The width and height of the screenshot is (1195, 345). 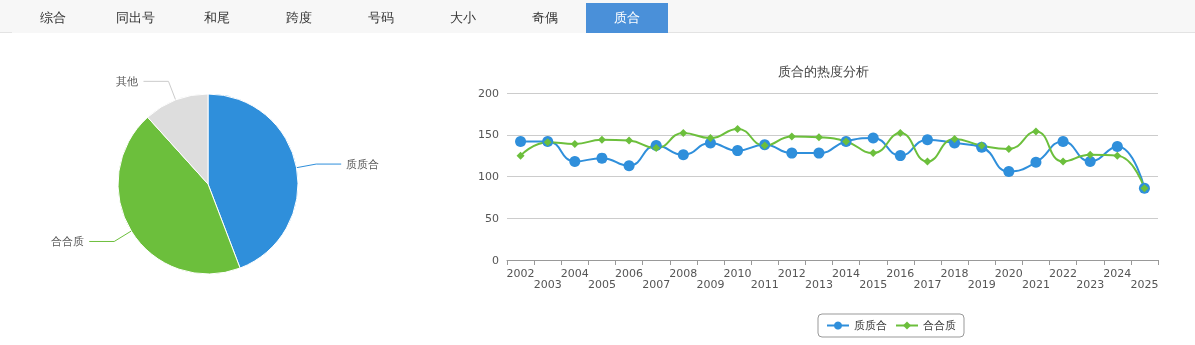 I want to click on category-label: 大小, so click(x=463, y=18).